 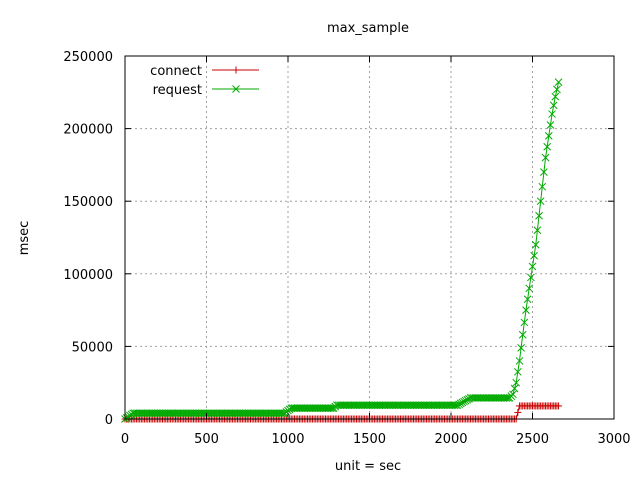 I want to click on x-tick-label: 3000, so click(x=613, y=439).